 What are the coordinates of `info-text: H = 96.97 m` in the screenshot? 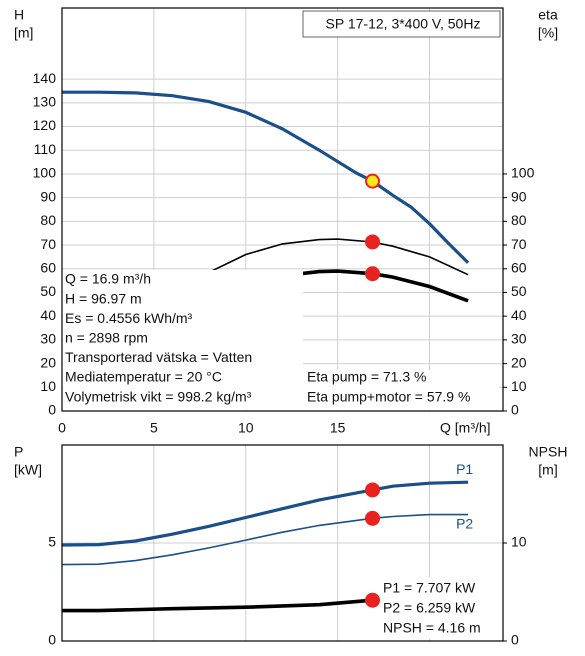 It's located at (103, 298).